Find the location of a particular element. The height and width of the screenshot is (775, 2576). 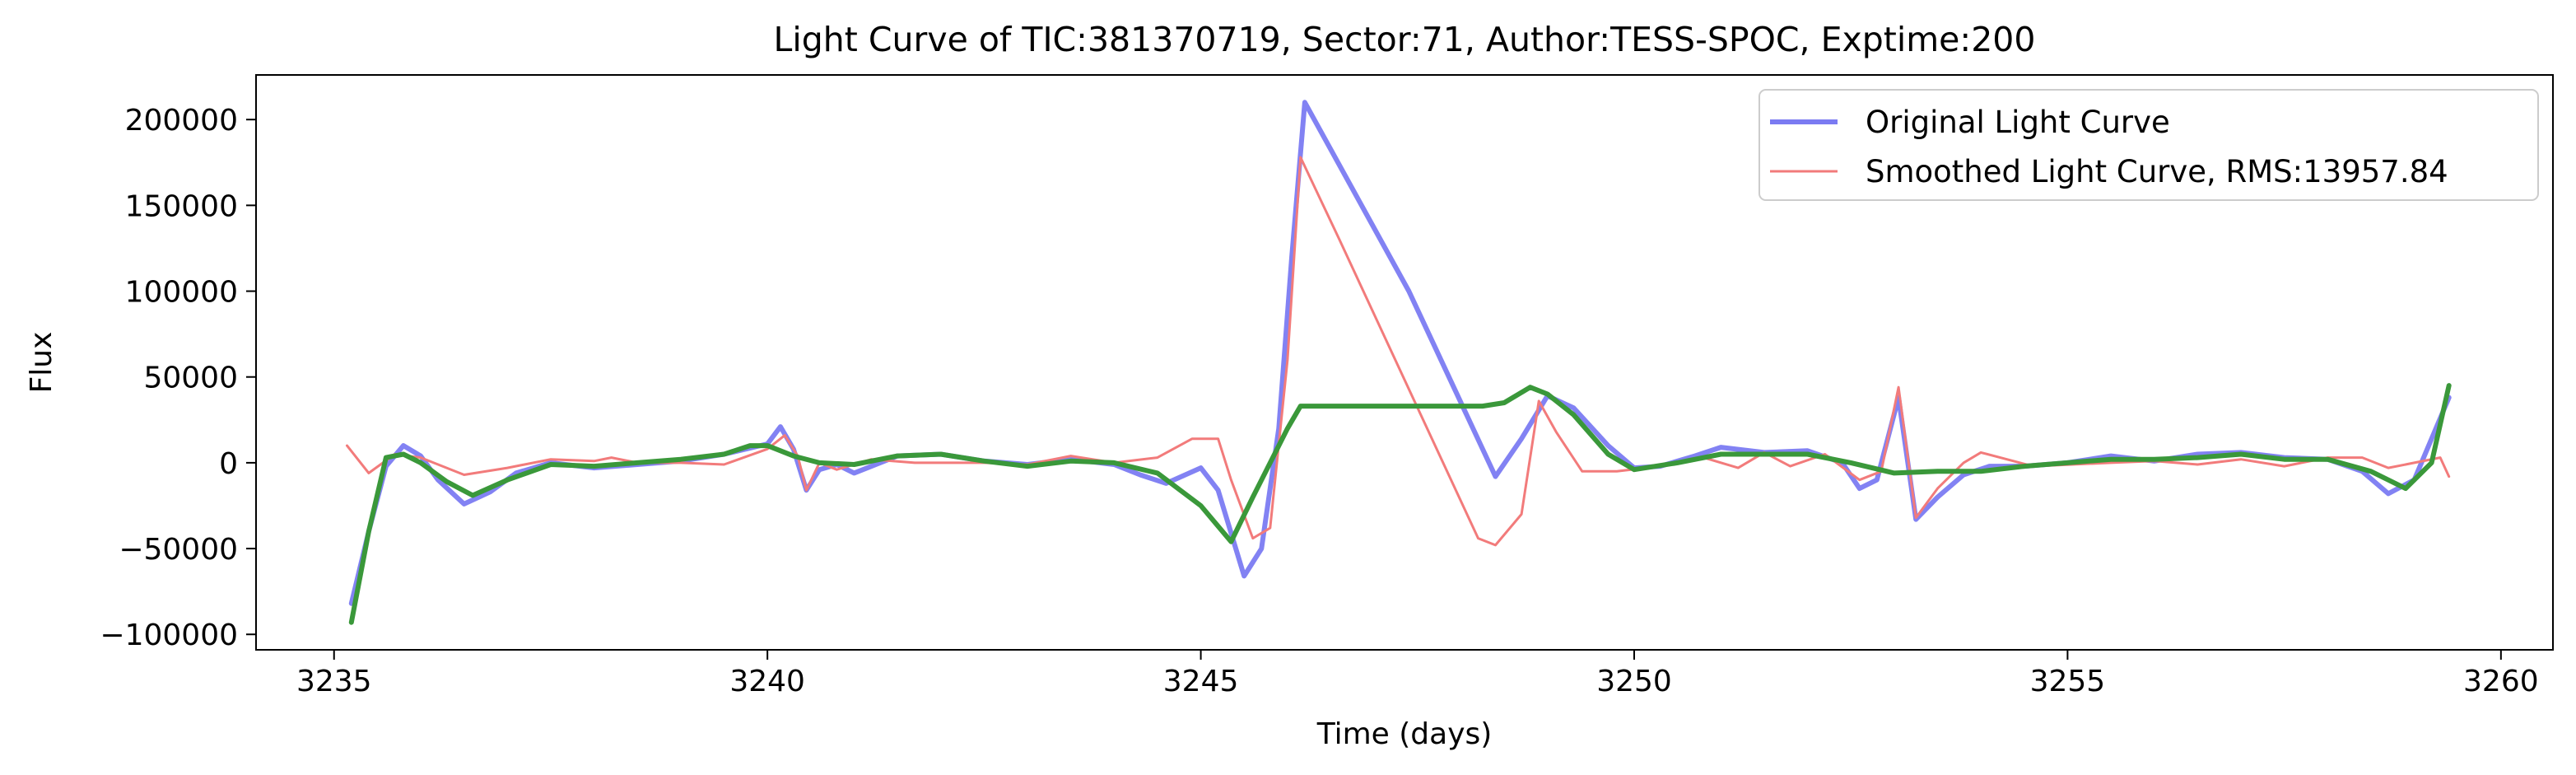

x-tick-label: 3240 is located at coordinates (767, 681).